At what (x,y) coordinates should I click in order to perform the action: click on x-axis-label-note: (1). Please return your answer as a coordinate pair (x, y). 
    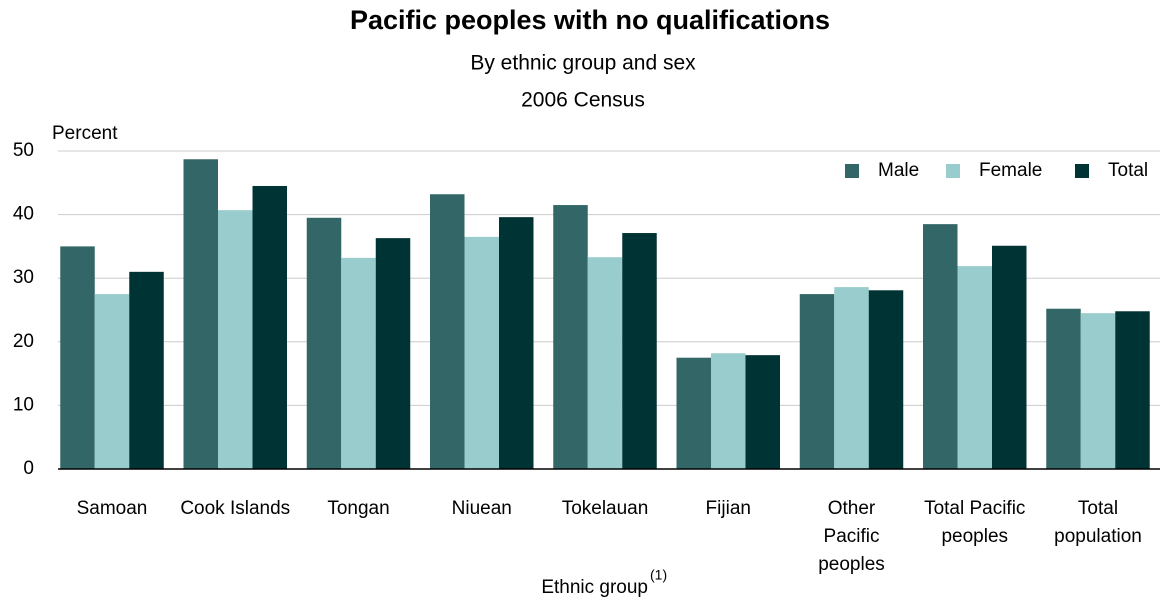
    Looking at the image, I should click on (658, 575).